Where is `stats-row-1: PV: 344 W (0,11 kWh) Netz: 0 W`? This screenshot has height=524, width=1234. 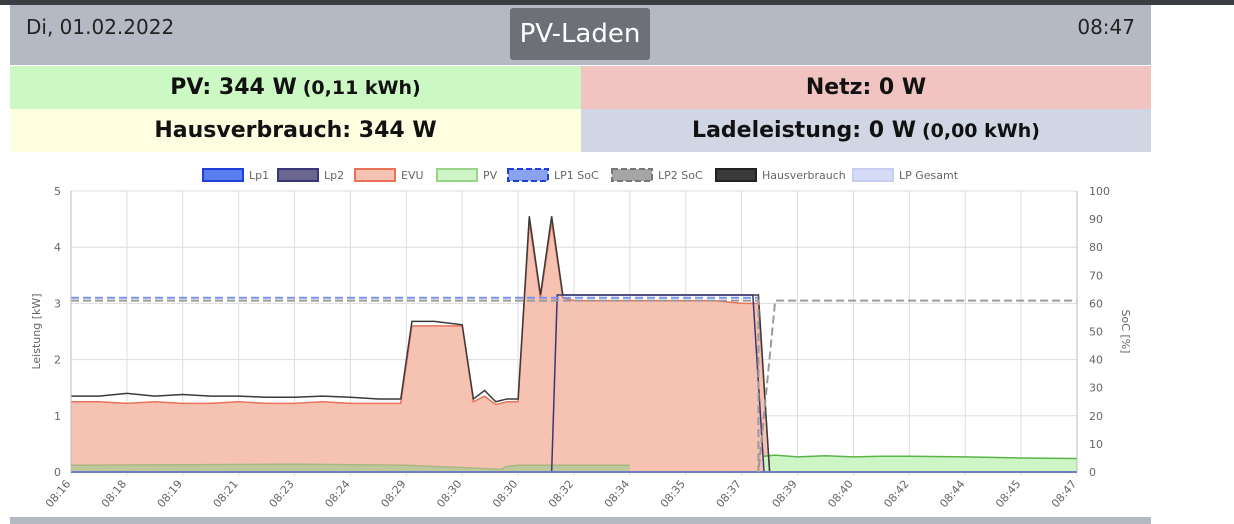 stats-row-1: PV: 344 W (0,11 kWh) Netz: 0 W is located at coordinates (580, 87).